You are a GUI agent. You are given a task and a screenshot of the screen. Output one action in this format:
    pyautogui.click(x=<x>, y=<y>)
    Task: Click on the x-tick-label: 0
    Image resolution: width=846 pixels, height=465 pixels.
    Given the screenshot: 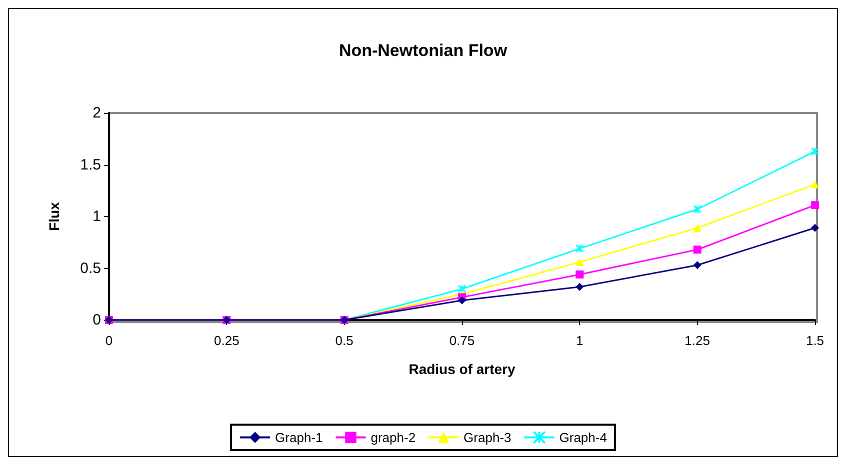 What is the action you would take?
    pyautogui.click(x=109, y=340)
    